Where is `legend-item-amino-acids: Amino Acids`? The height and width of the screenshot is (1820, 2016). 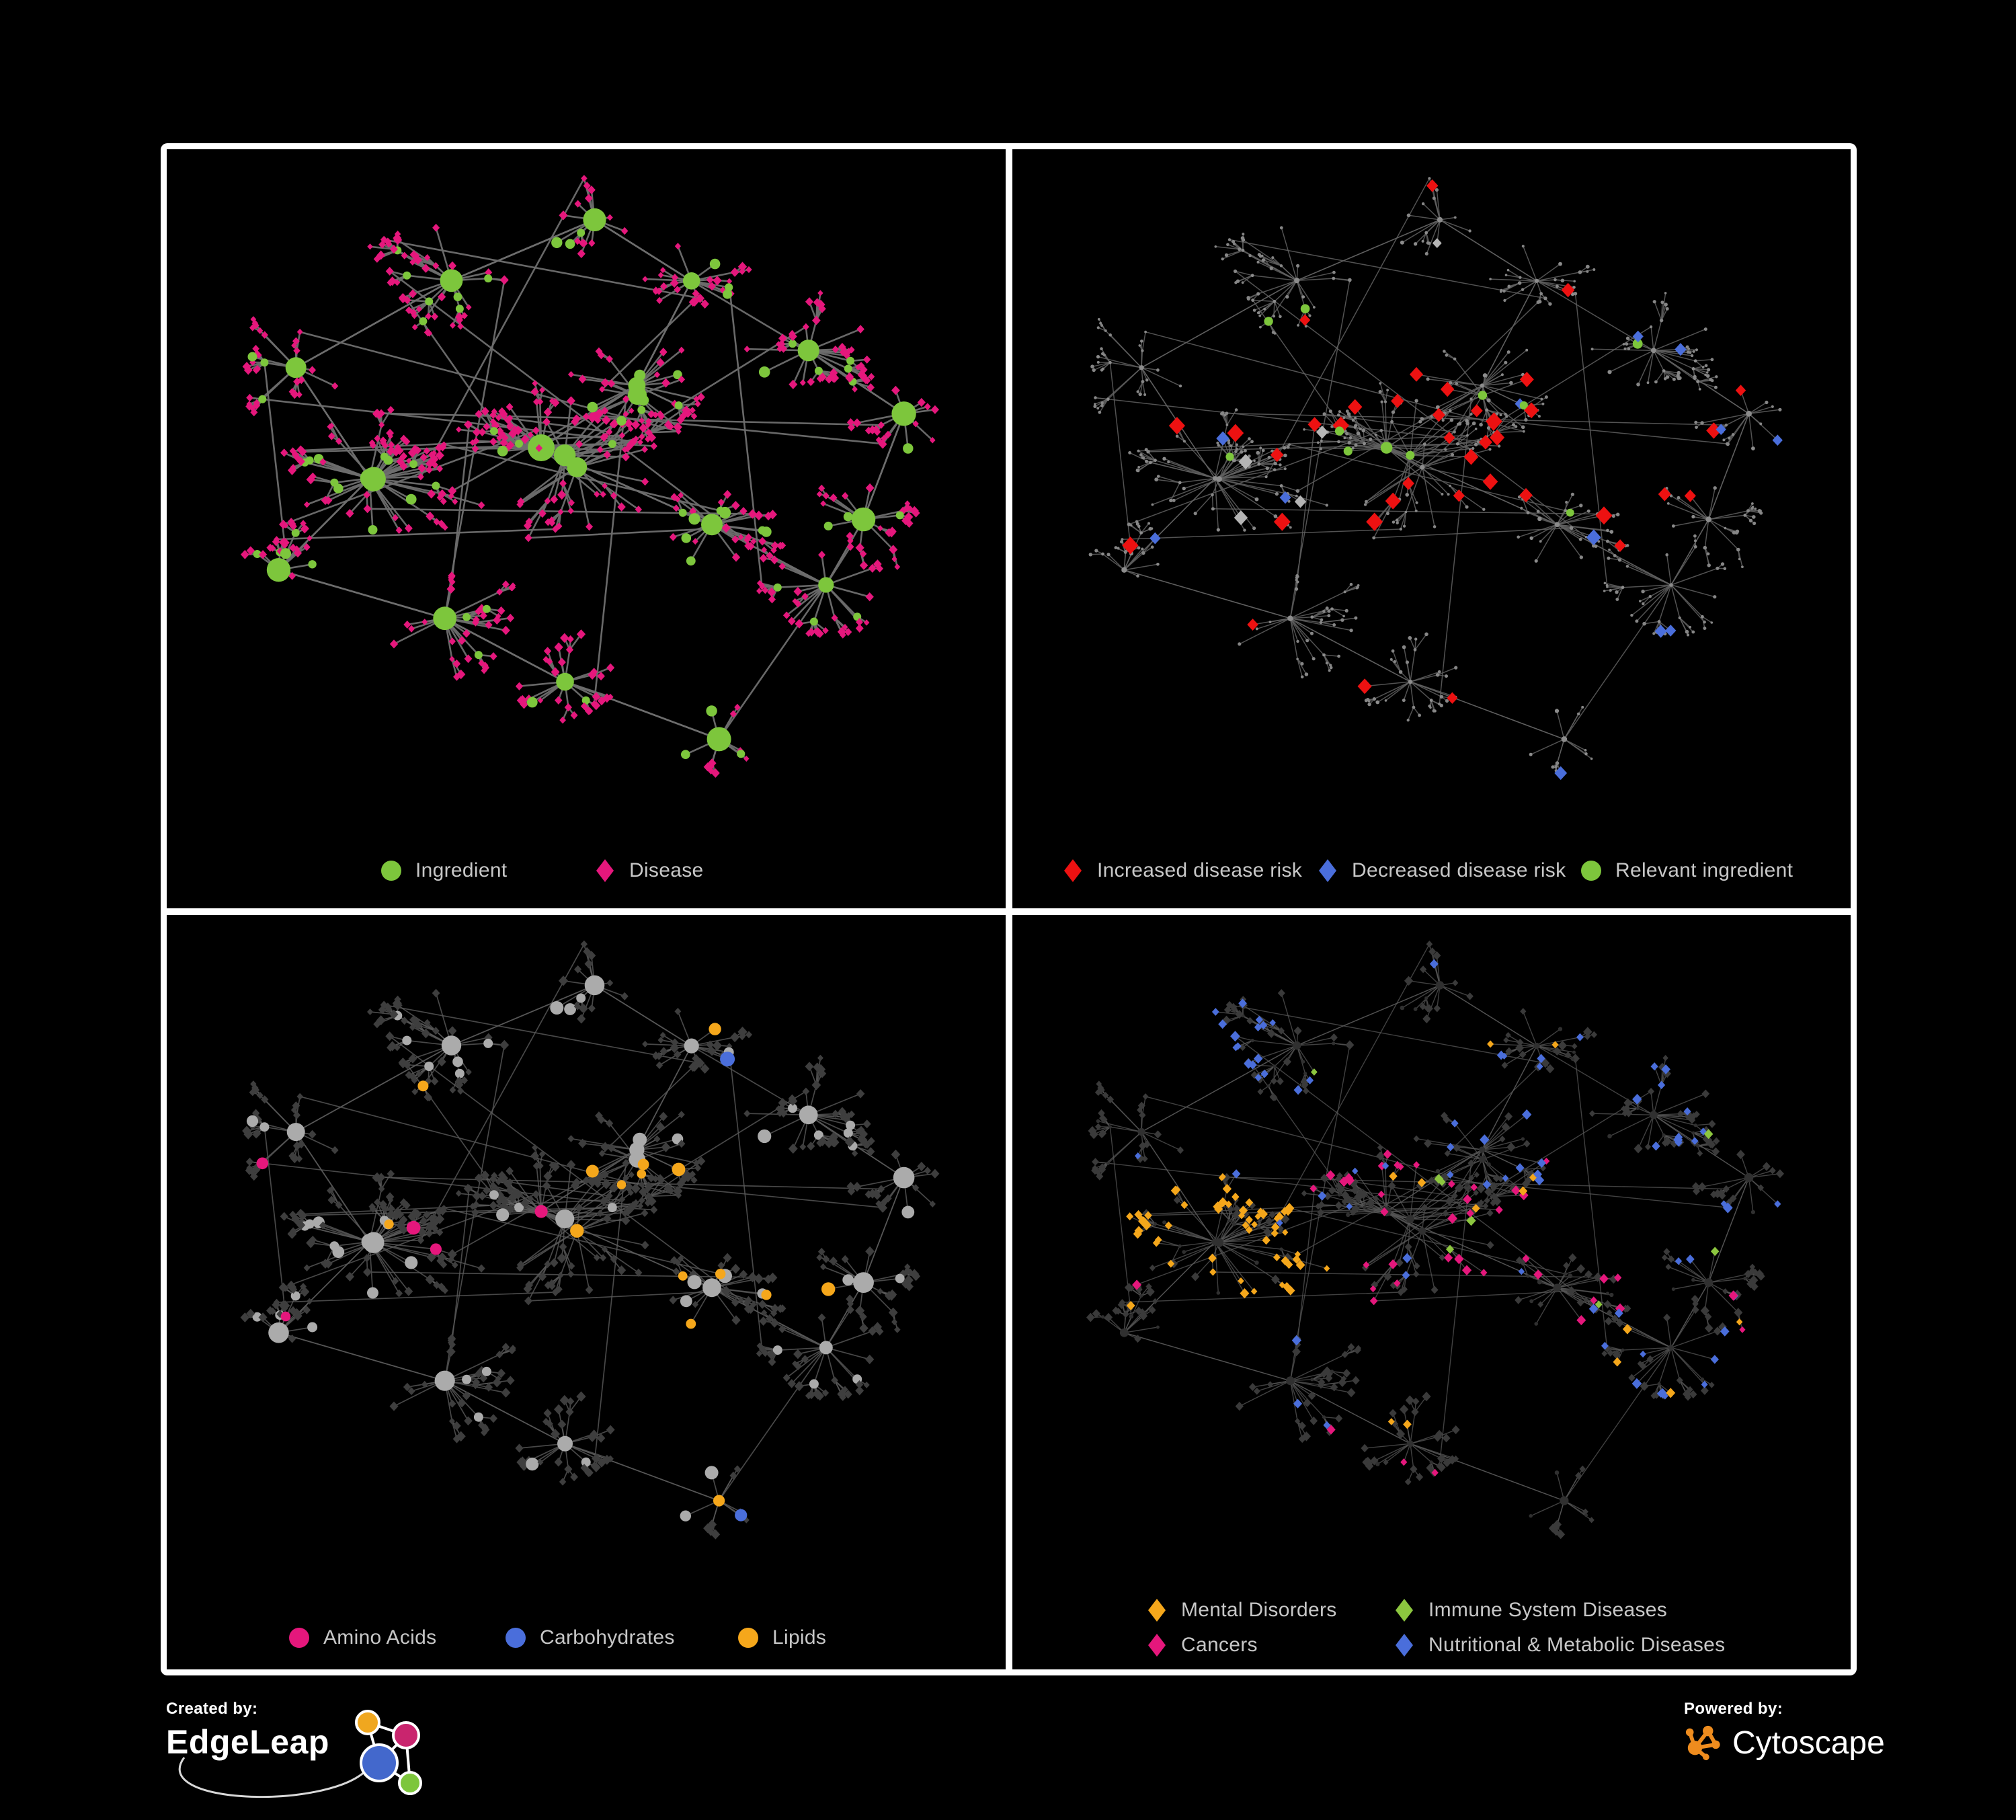
legend-item-amino-acids: Amino Acids is located at coordinates (361, 1638).